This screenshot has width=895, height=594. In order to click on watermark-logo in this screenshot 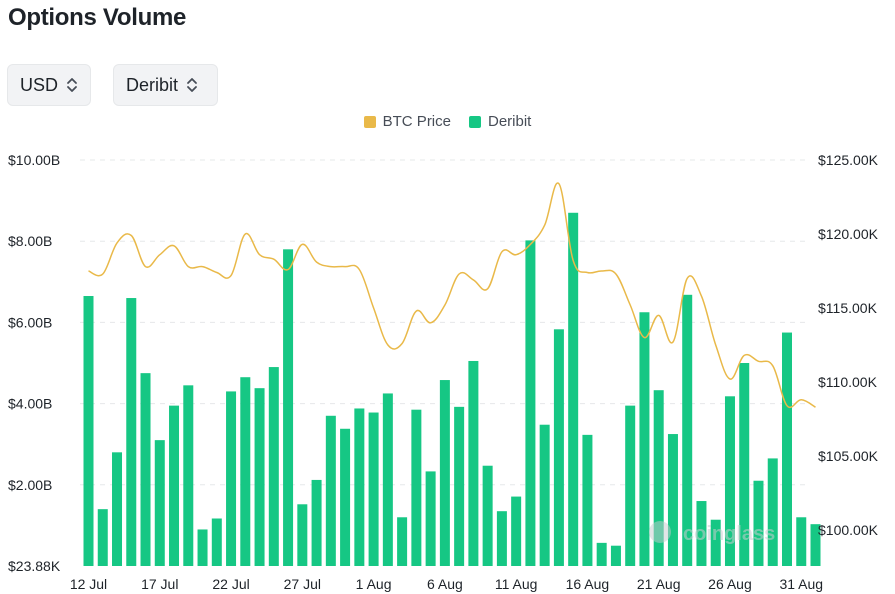, I will do `click(660, 532)`.